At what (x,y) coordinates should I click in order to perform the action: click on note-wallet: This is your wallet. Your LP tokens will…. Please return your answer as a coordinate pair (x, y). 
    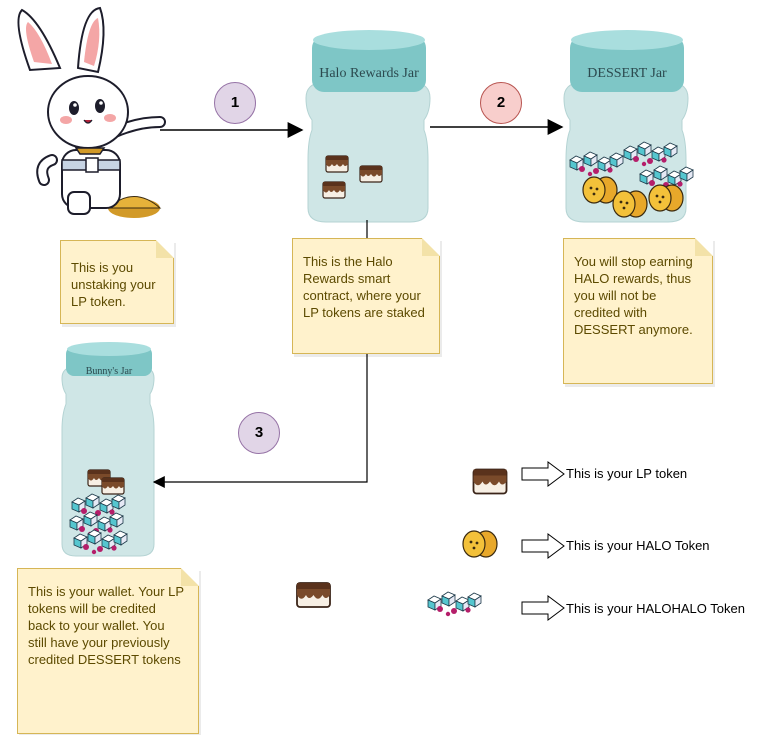
    Looking at the image, I should click on (108, 651).